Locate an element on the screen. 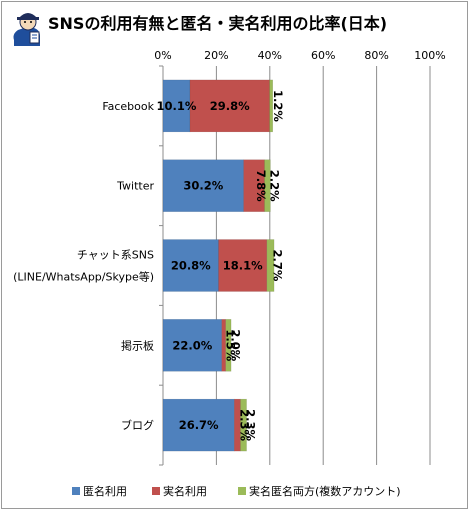  data-label: 20.8% is located at coordinates (191, 266).